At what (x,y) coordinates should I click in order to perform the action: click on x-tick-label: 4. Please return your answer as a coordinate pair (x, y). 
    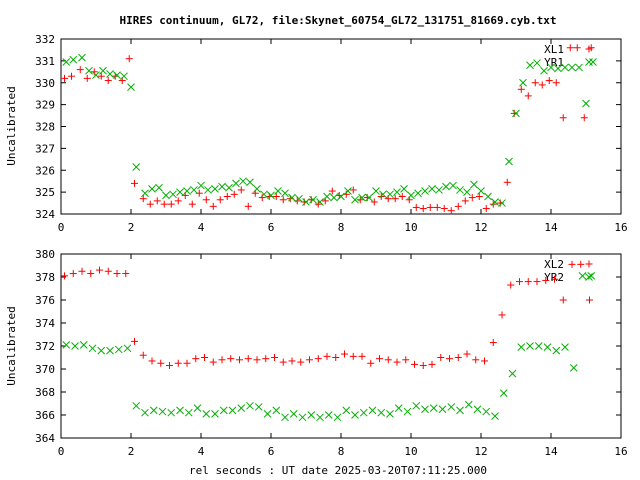
    Looking at the image, I should click on (201, 451).